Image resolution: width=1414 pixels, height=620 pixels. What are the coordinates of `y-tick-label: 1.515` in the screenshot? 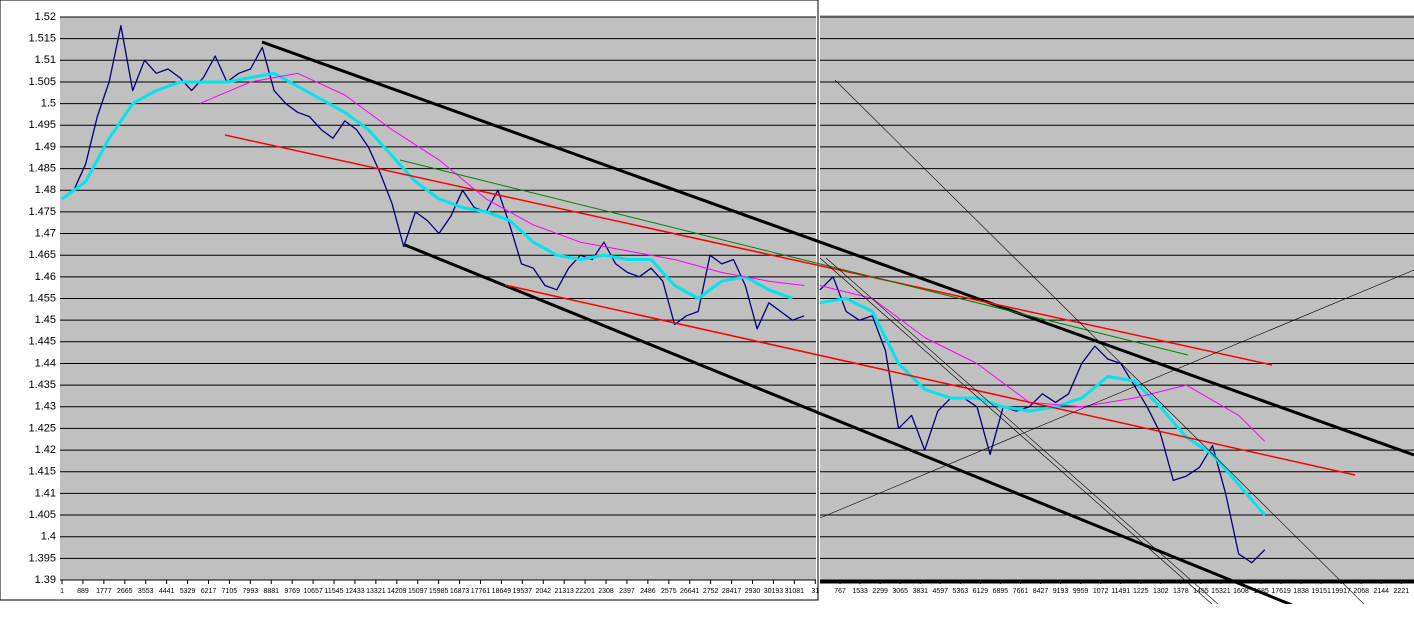 It's located at (42, 39).